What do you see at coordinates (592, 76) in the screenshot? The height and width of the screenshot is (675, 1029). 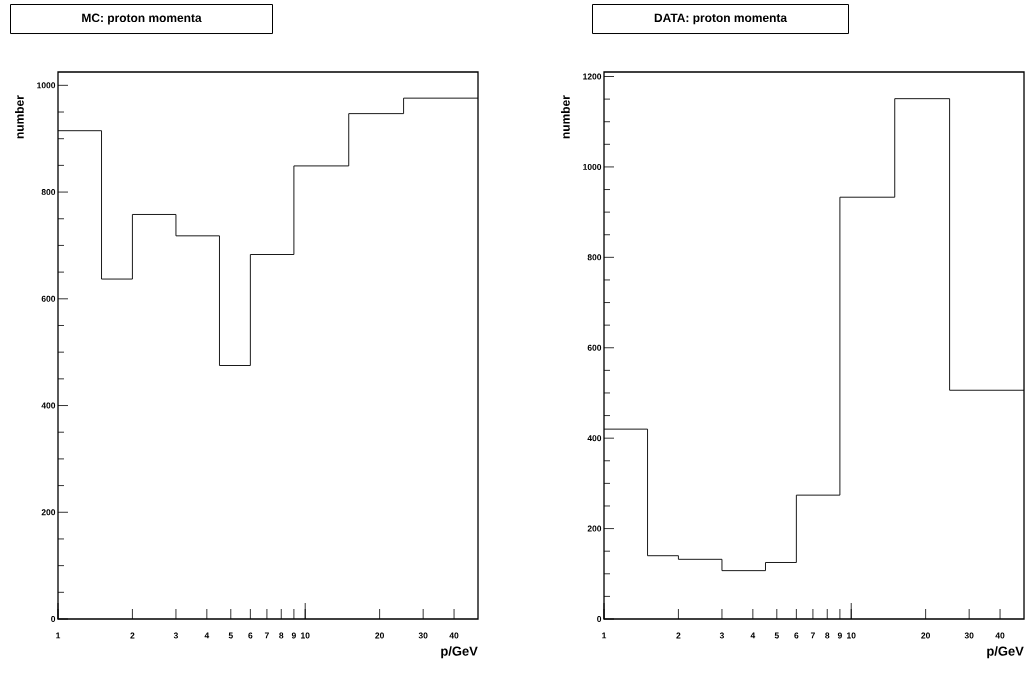 I see `y-tick-label: 1200` at bounding box center [592, 76].